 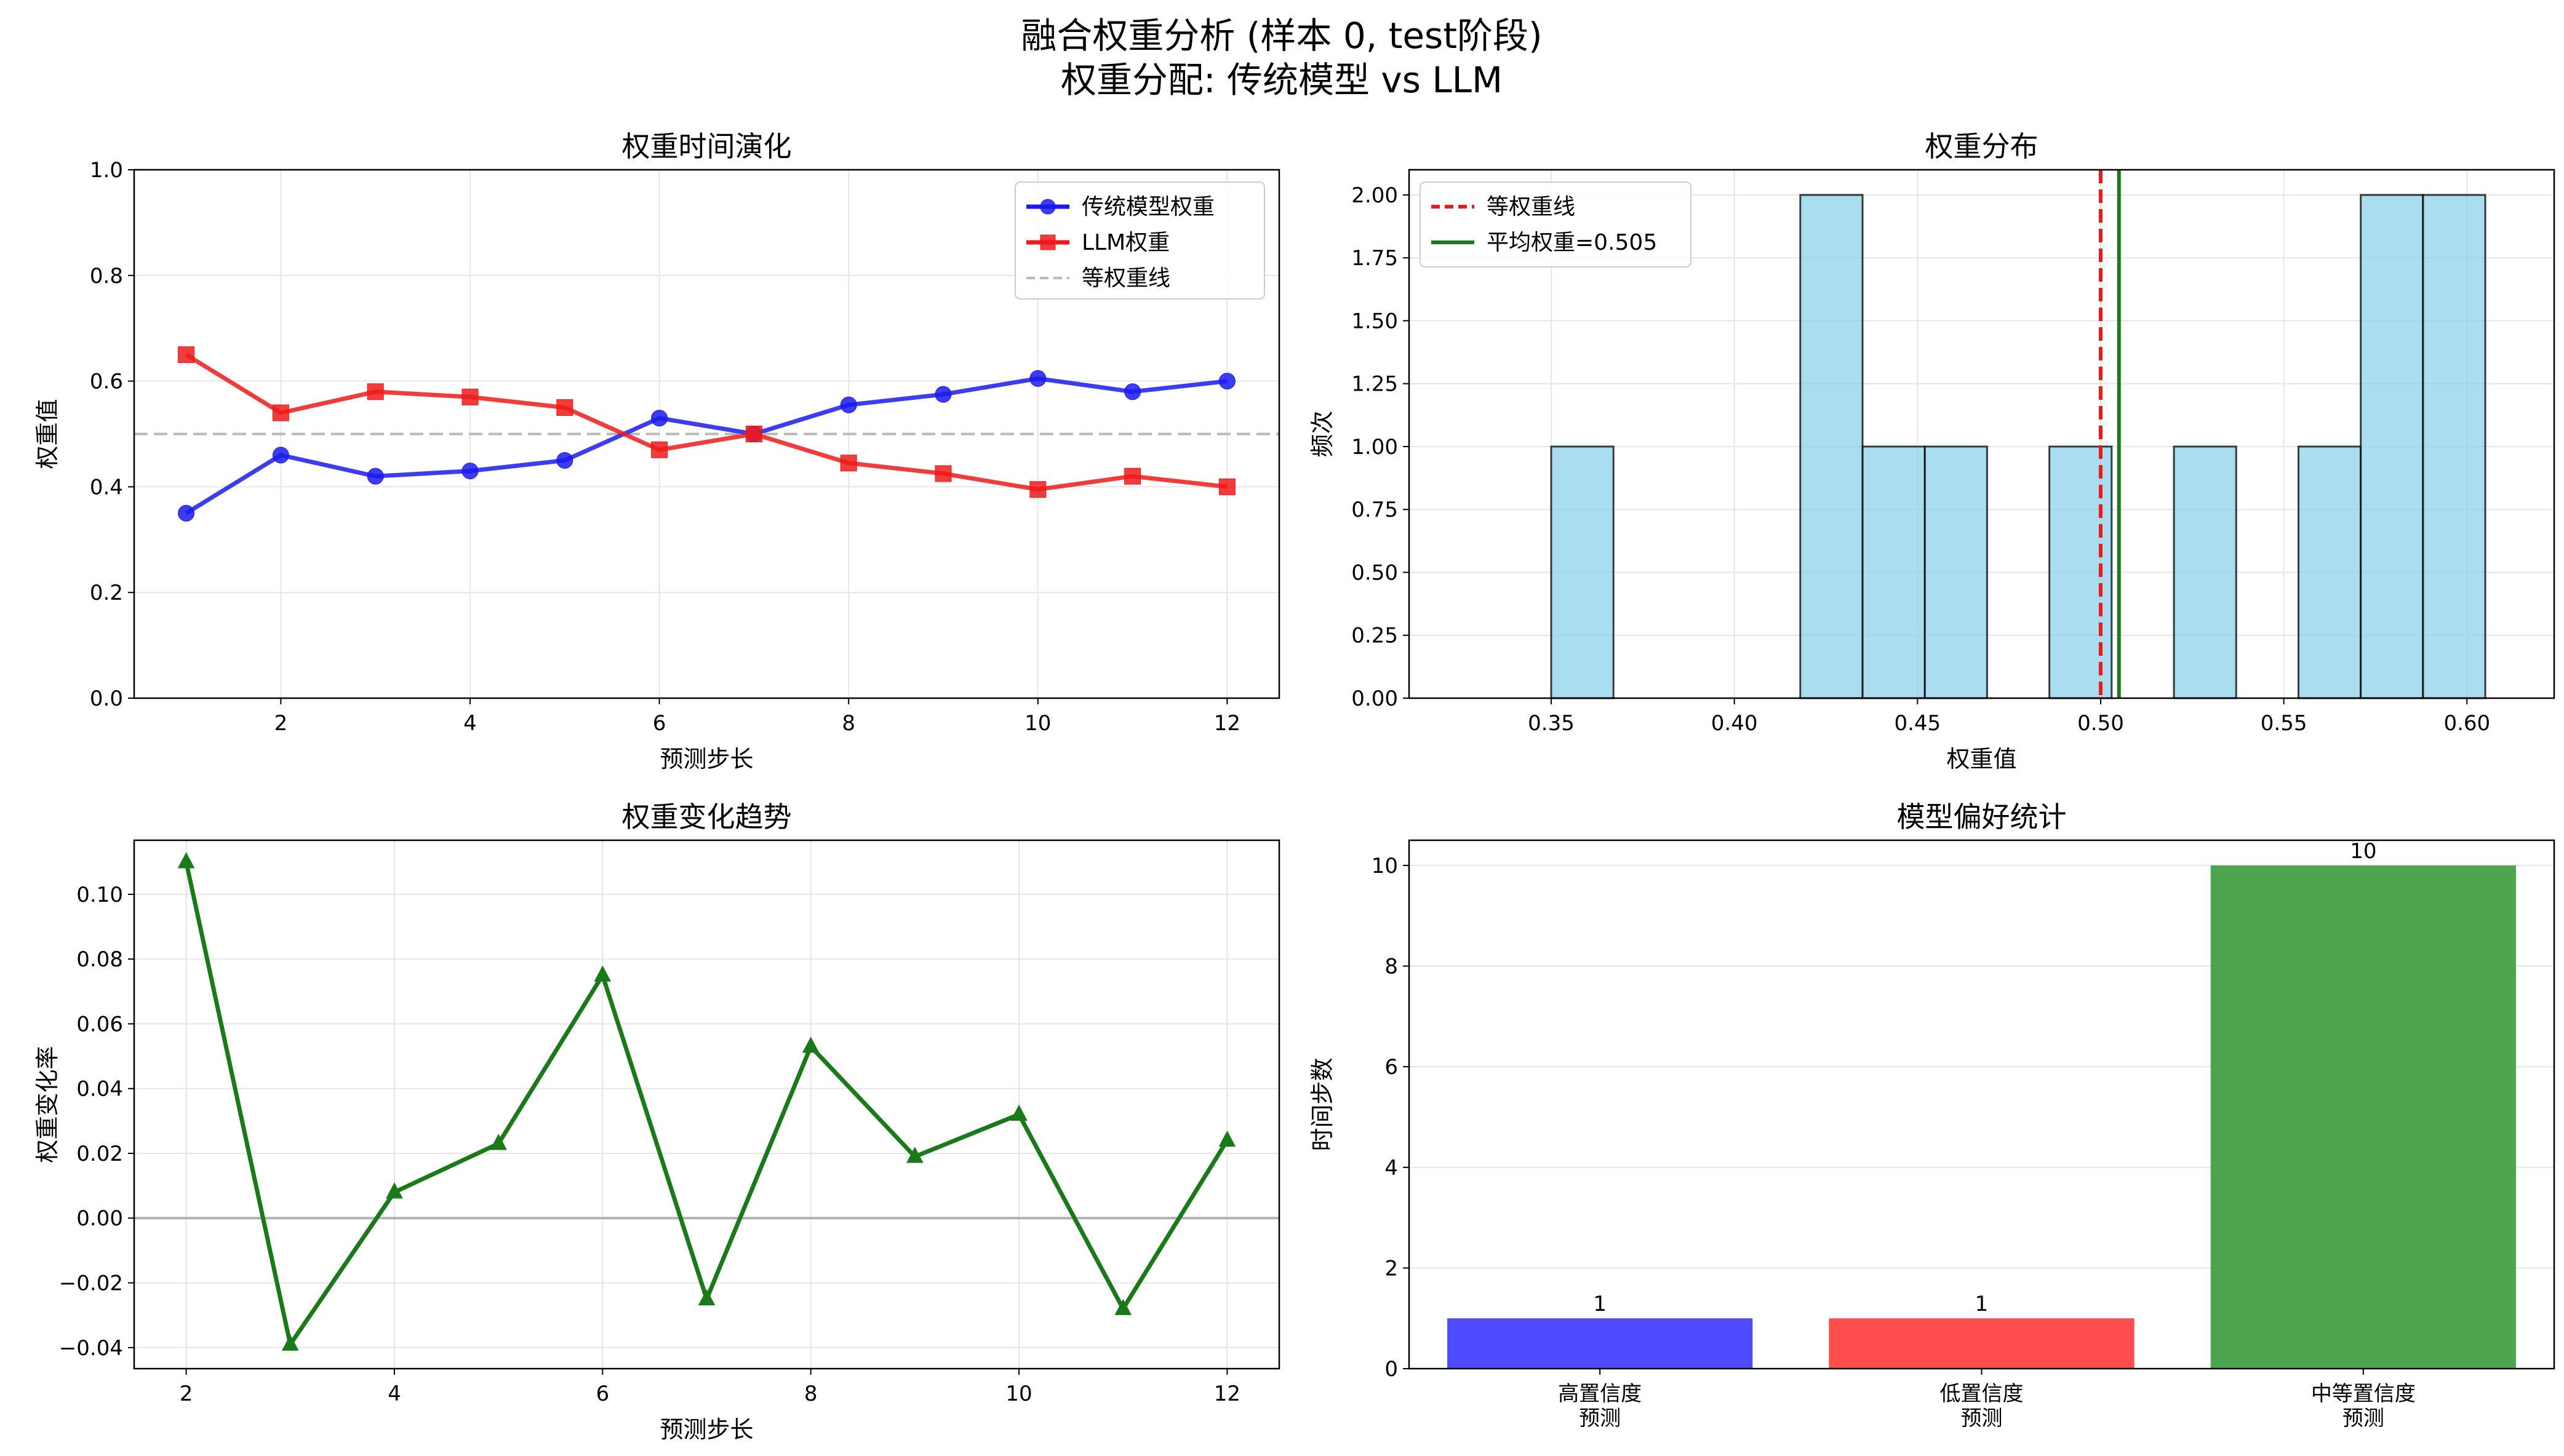 What do you see at coordinates (1048, 242) in the screenshot?
I see `legend-marker` at bounding box center [1048, 242].